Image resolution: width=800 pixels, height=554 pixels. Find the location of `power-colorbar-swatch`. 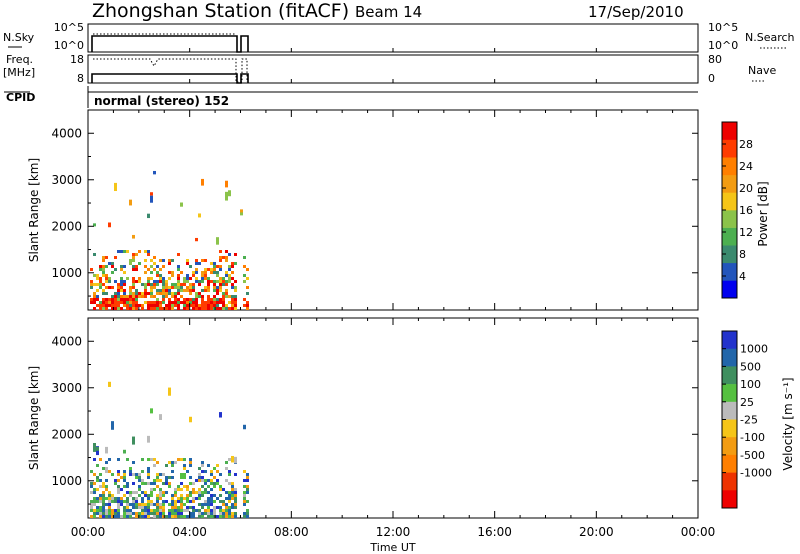

power-colorbar-swatch is located at coordinates (729, 289).